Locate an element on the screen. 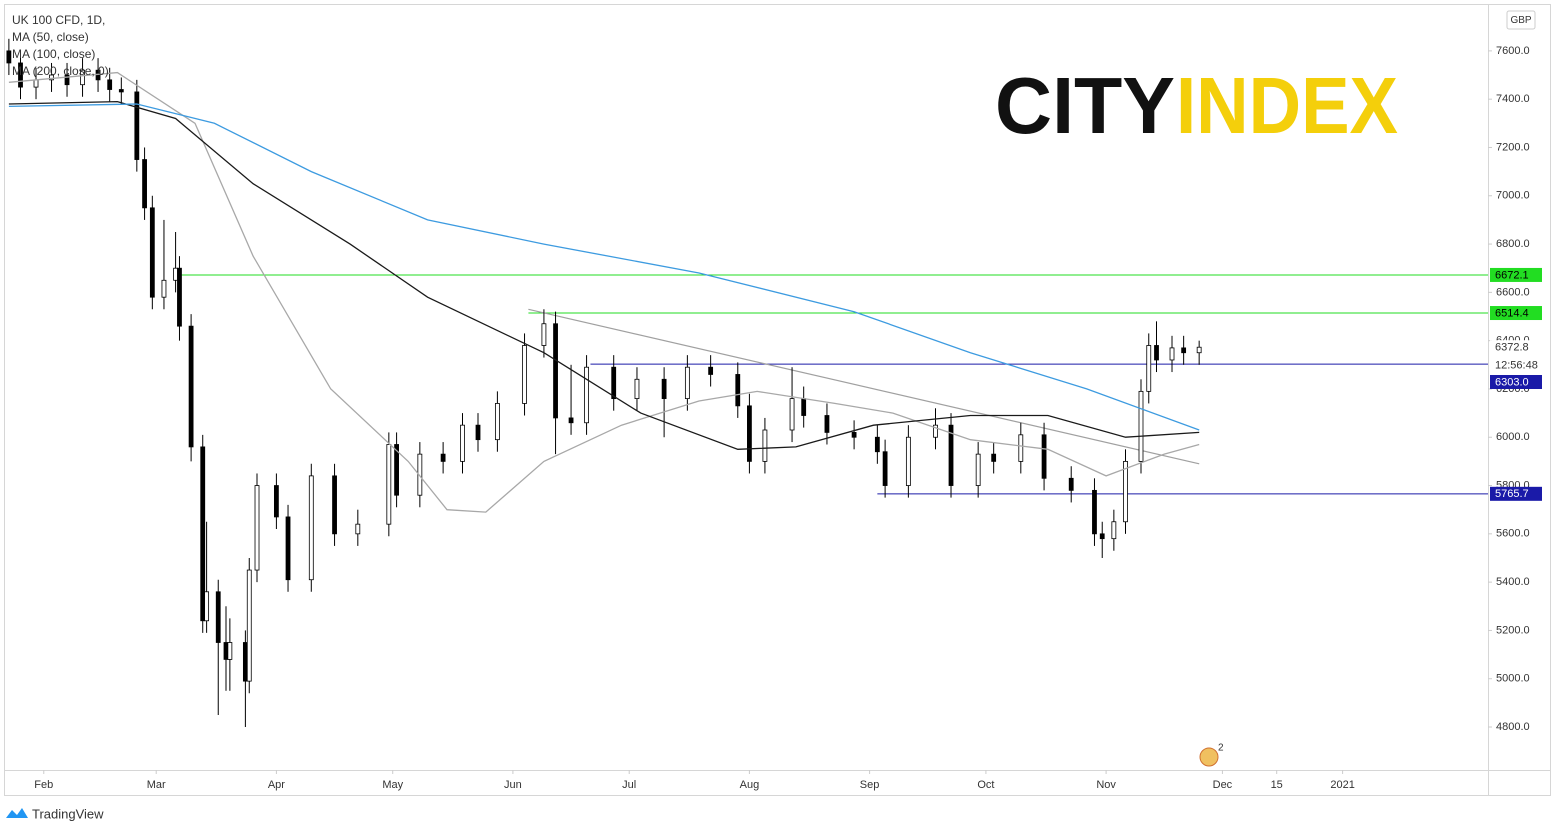 This screenshot has height=822, width=1558. y-tick-label: 7200.0 is located at coordinates (1513, 147).